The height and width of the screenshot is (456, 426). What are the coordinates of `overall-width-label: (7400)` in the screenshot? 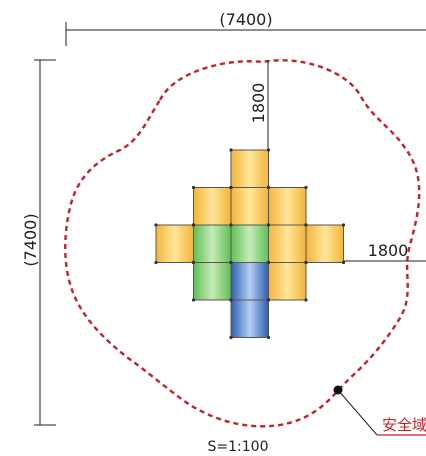 It's located at (245, 19).